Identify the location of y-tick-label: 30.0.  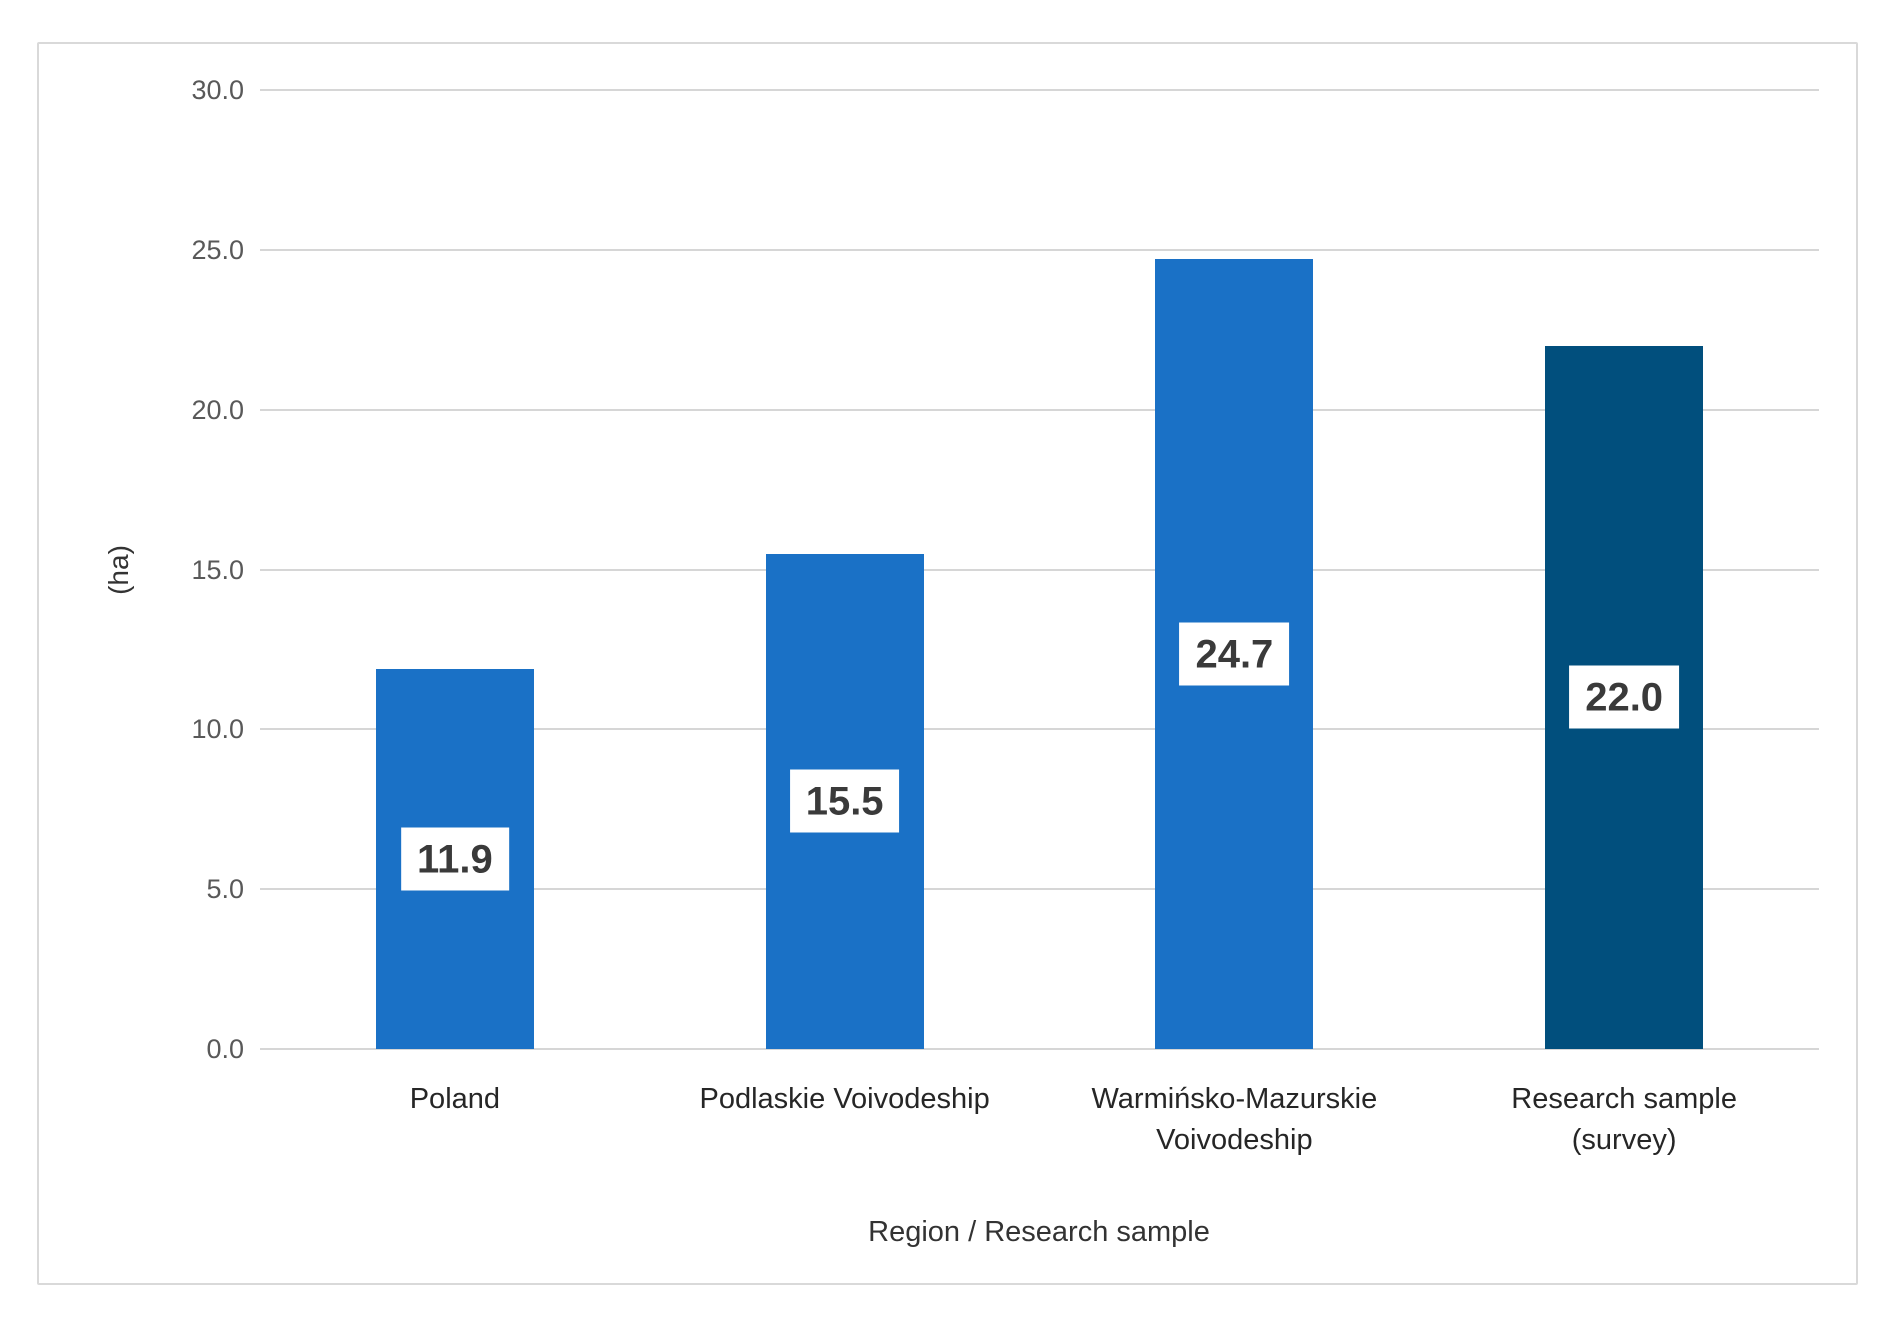
(217, 90).